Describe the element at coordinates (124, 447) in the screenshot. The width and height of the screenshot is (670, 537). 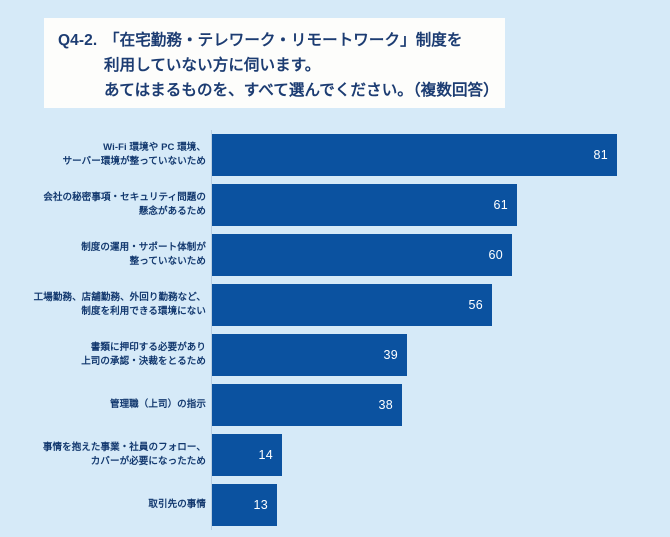
I see `bar-category-label-line-1: 事情を抱えた事業・社員のフォロー、` at that location.